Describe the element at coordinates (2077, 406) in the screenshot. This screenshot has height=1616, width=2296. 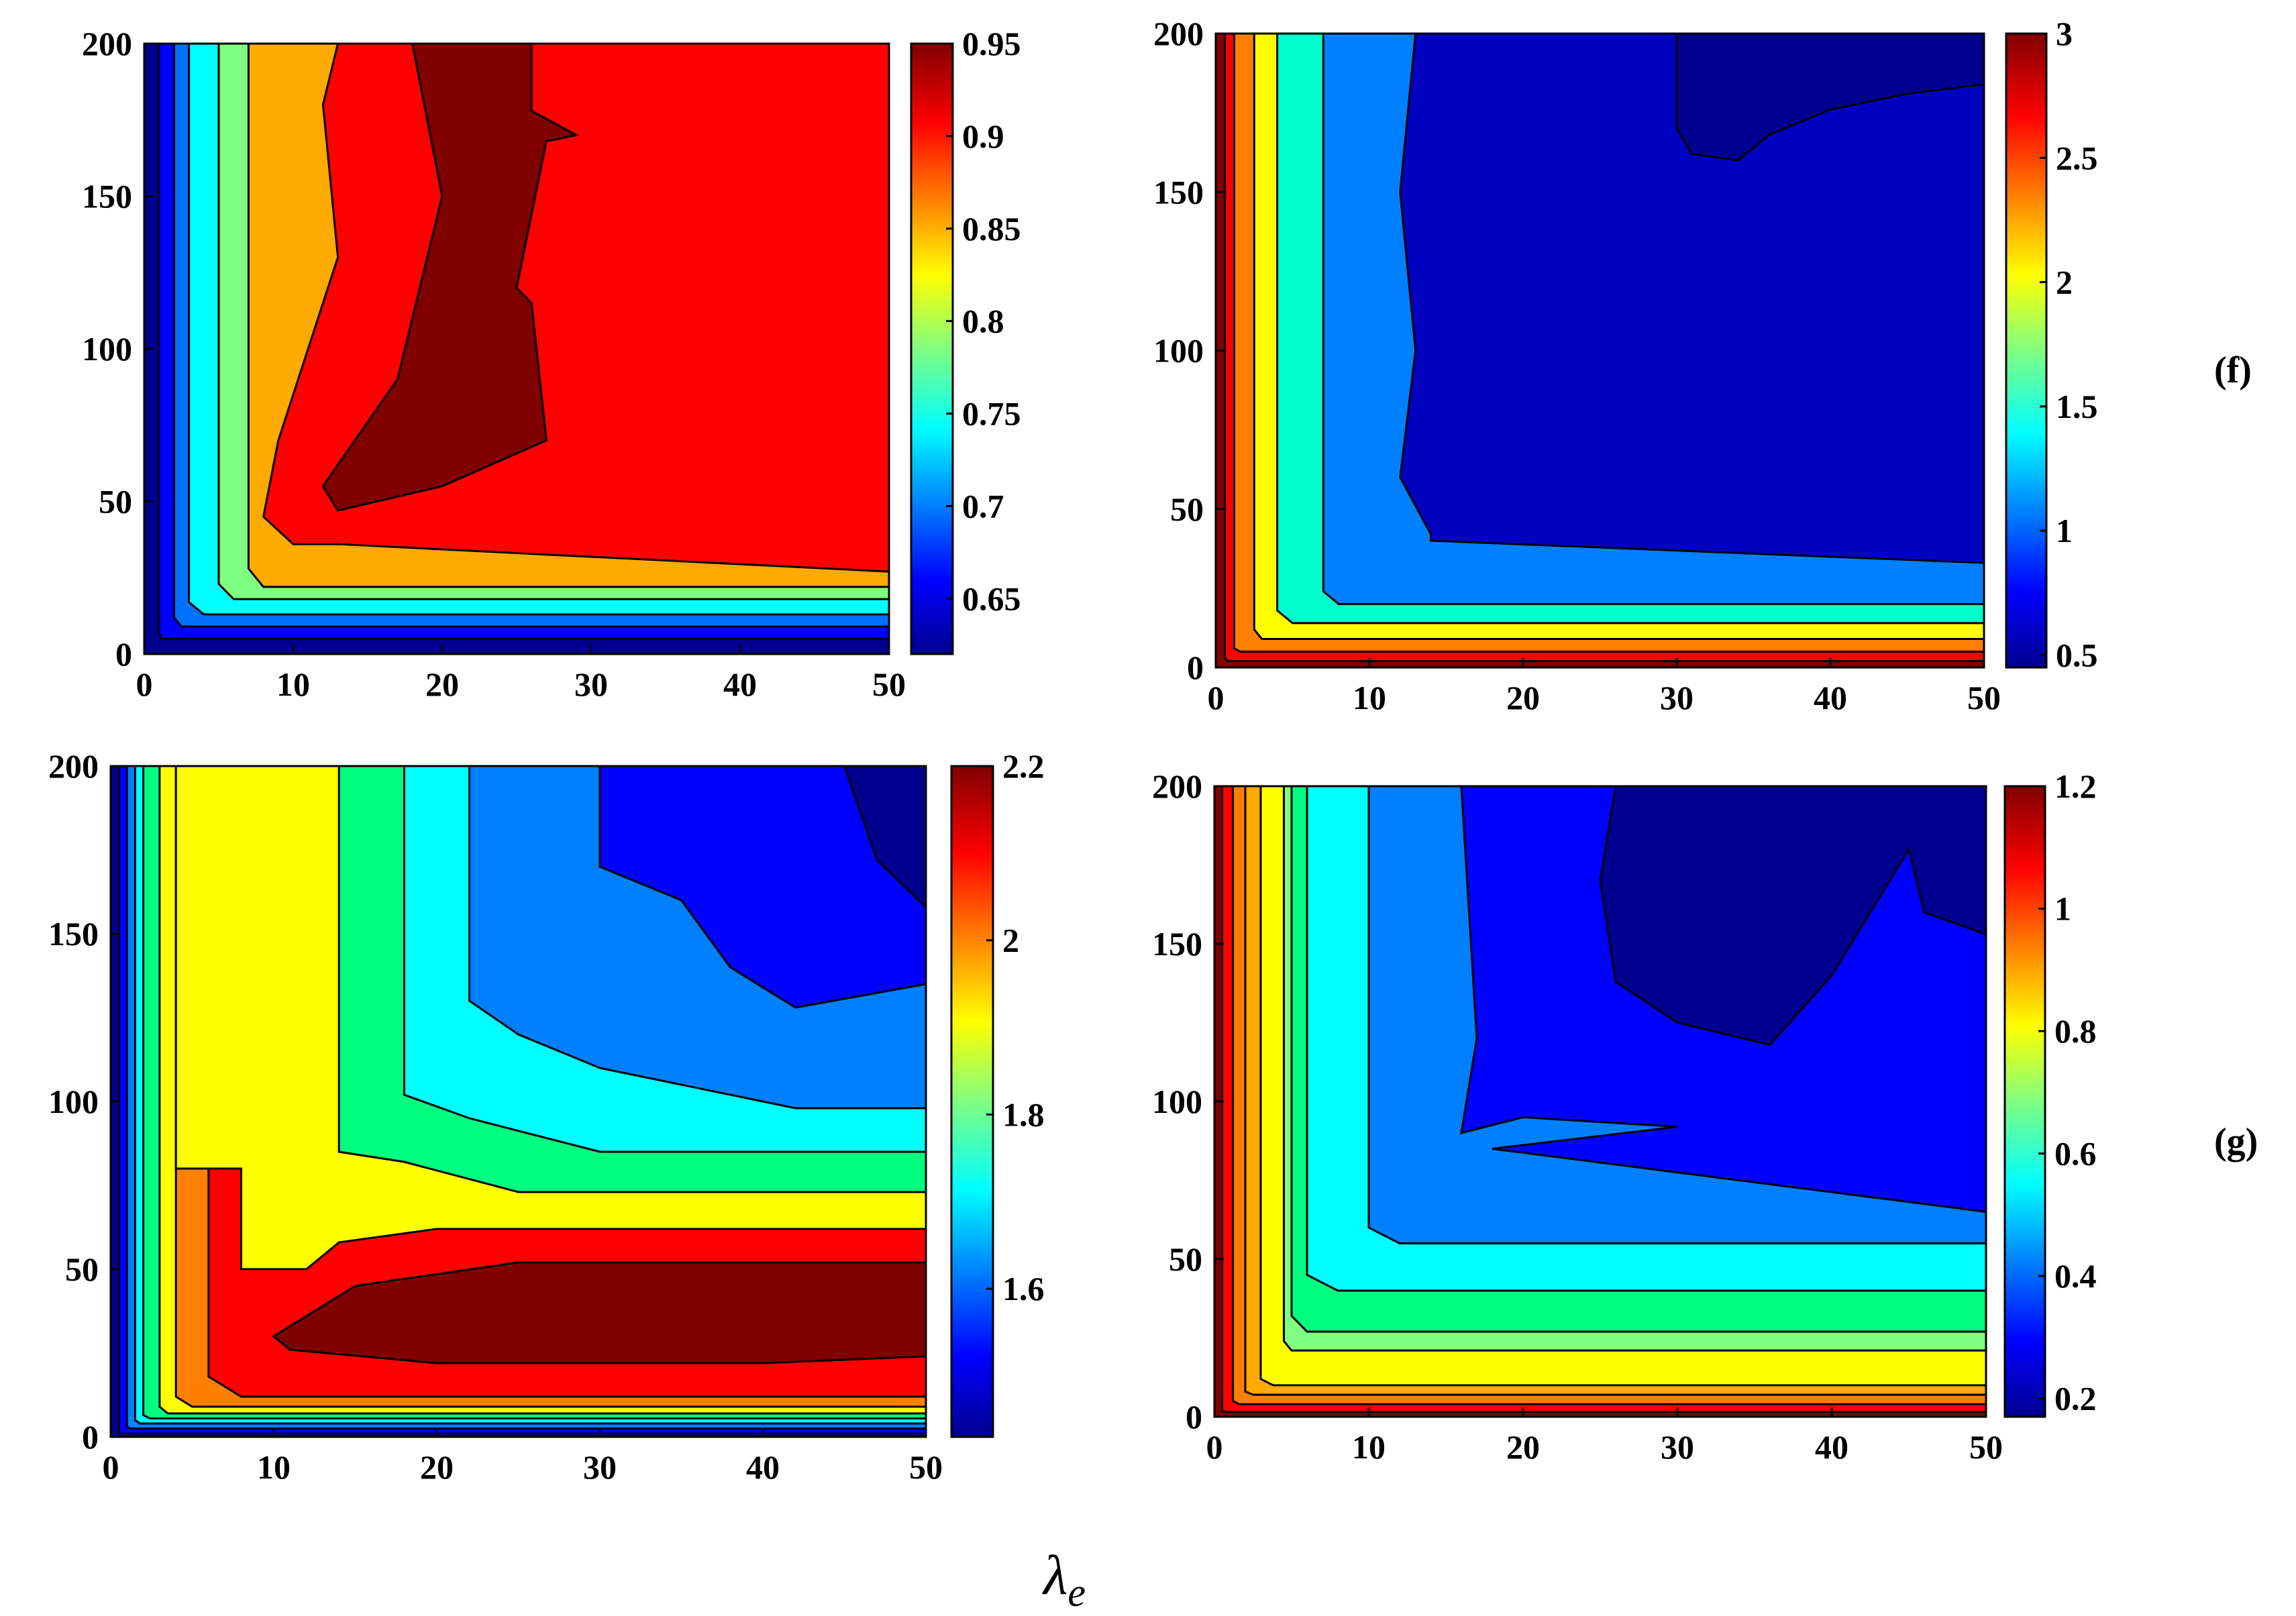
I see `colorbar-tick-label: 1.5` at that location.